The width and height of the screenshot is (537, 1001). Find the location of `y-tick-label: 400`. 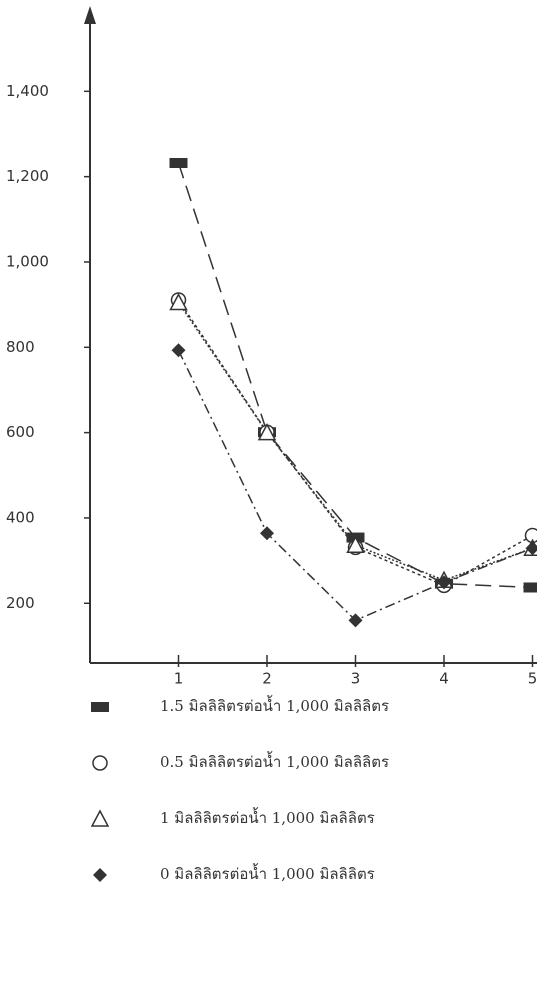

y-tick-label: 400 is located at coordinates (20, 517).